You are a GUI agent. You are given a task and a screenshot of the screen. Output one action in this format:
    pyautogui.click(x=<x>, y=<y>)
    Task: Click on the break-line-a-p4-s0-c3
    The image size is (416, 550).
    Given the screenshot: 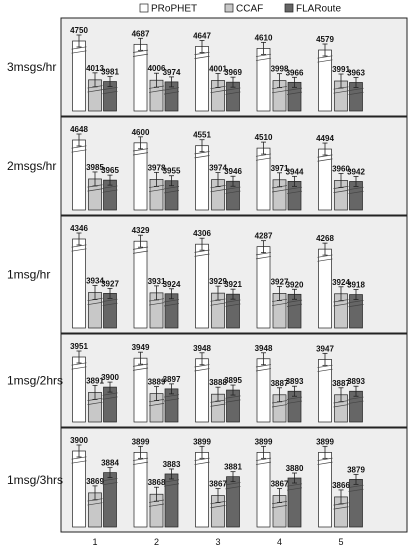 What is the action you would take?
    pyautogui.click(x=263, y=459)
    